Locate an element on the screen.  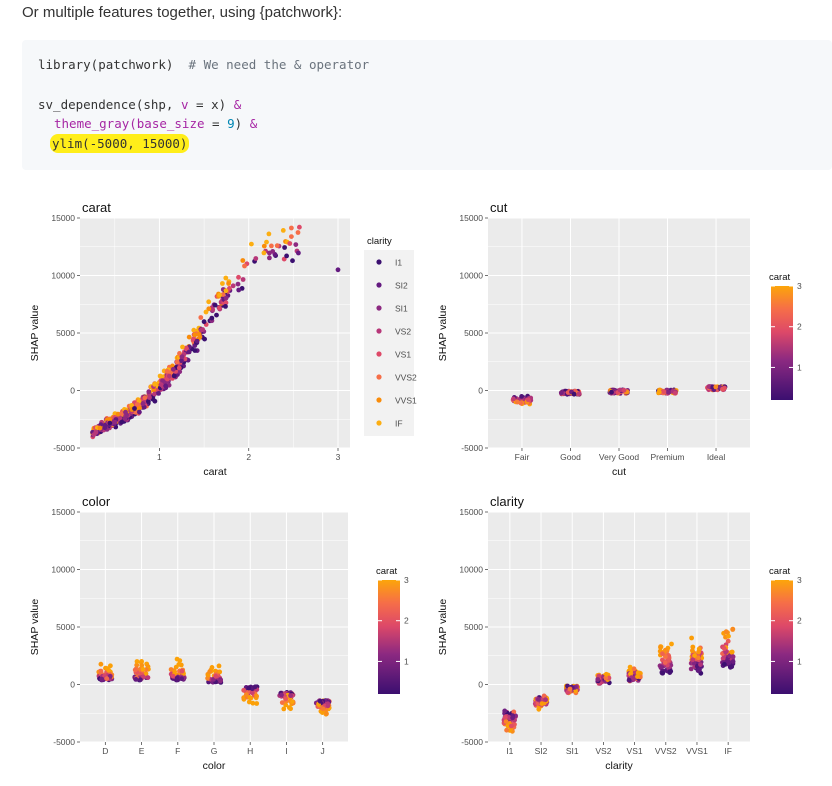
y-tick-label: 10000 is located at coordinates (471, 276).